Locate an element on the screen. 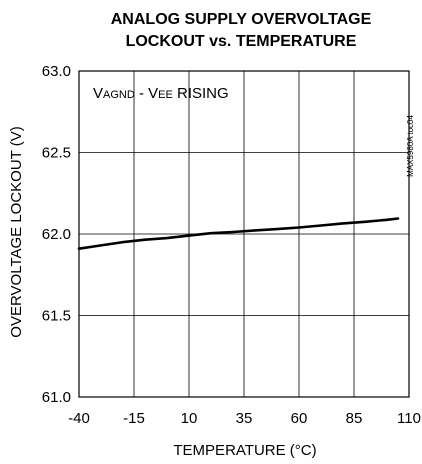  y-tick-label: 62.5 is located at coordinates (56, 153).